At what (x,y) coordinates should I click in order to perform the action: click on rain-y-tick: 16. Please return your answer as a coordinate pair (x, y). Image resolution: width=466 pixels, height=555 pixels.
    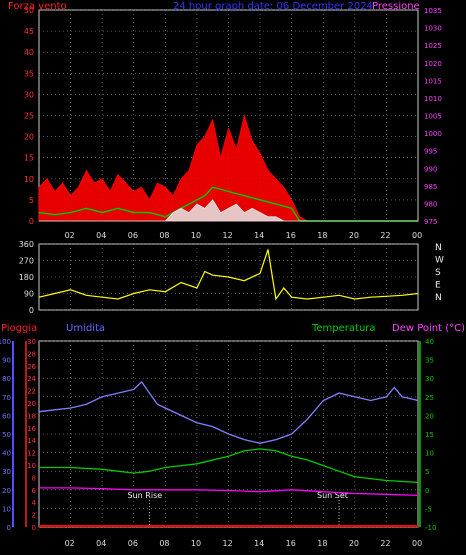
    Looking at the image, I should click on (31, 429).